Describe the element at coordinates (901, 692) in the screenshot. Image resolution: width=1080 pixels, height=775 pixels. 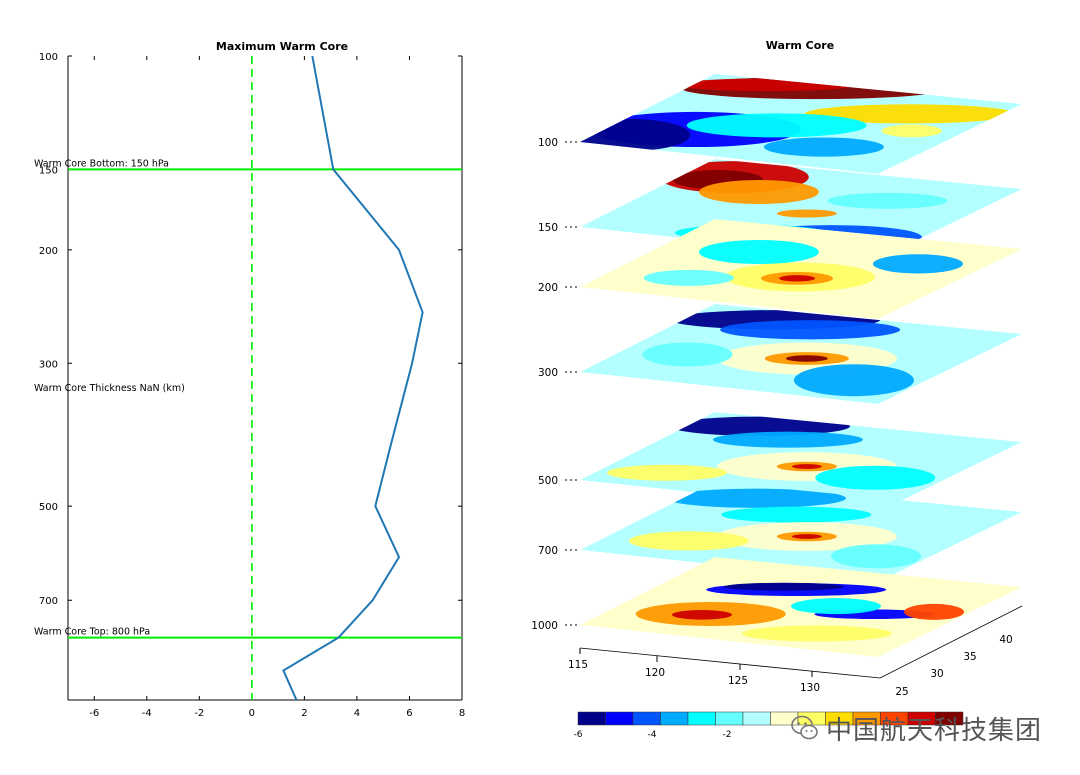
I see `lat-tick-label: 25` at that location.